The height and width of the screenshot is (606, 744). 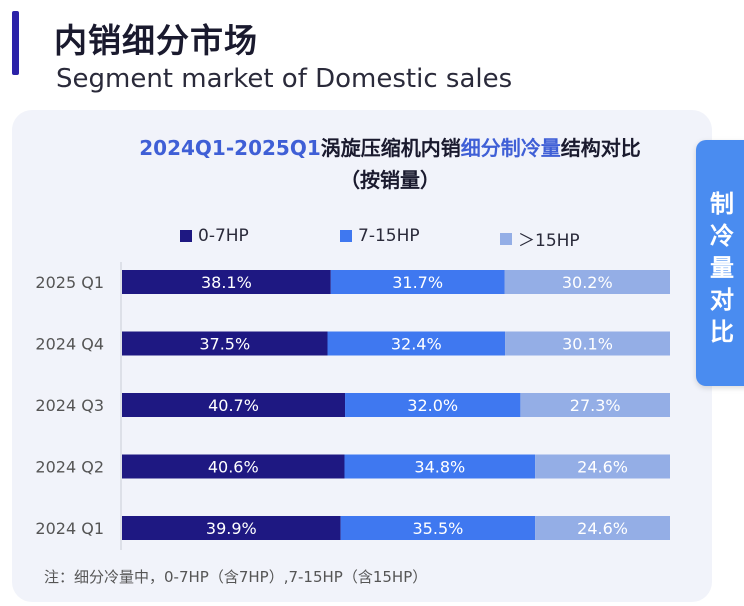 I want to click on category-label: 2024 Q1, so click(x=69, y=528).